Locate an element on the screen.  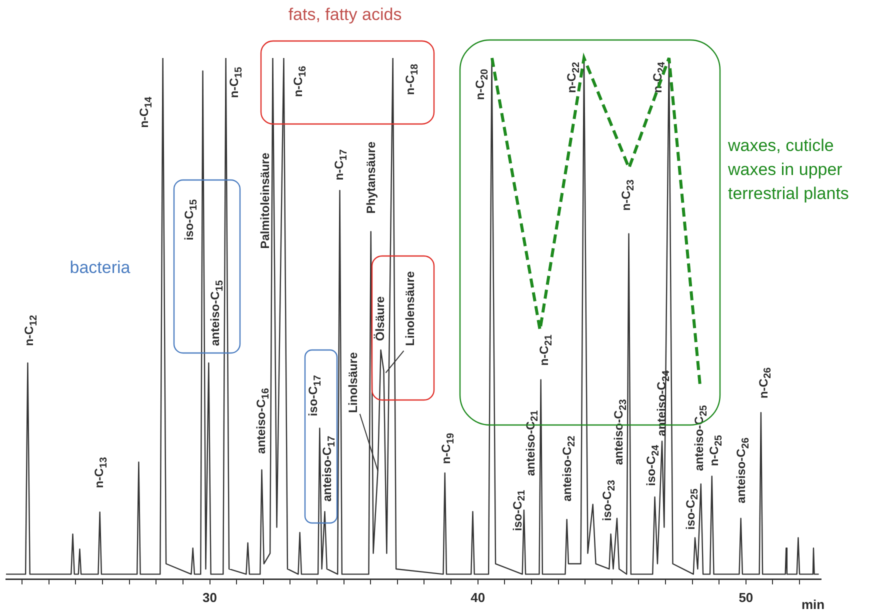
annotation: Palmitoleinsäure is located at coordinates (265, 200).